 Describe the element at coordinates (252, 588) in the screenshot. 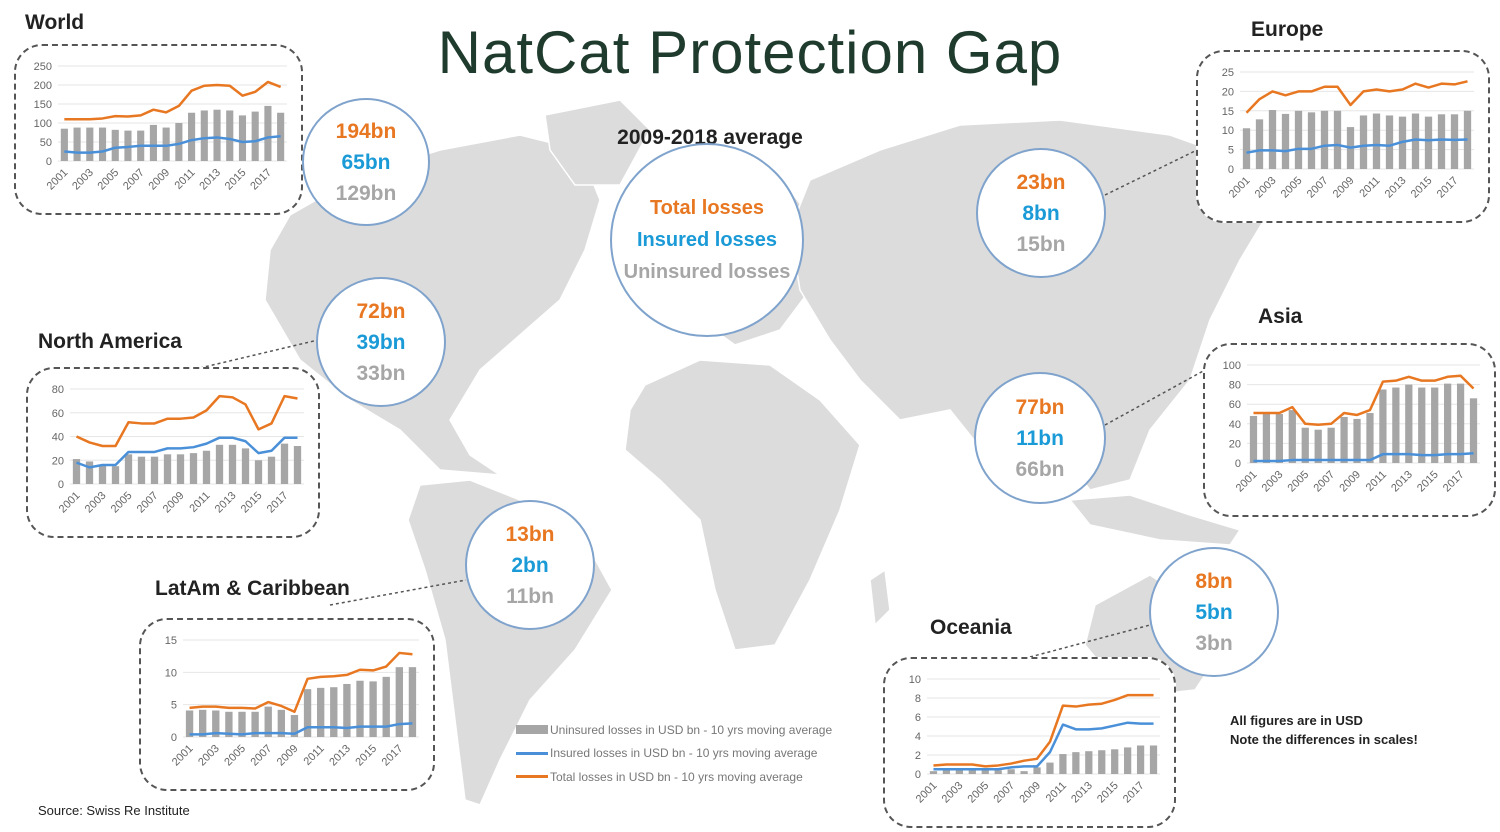

I see `region-title-latam: LatAm & Caribbean` at that location.